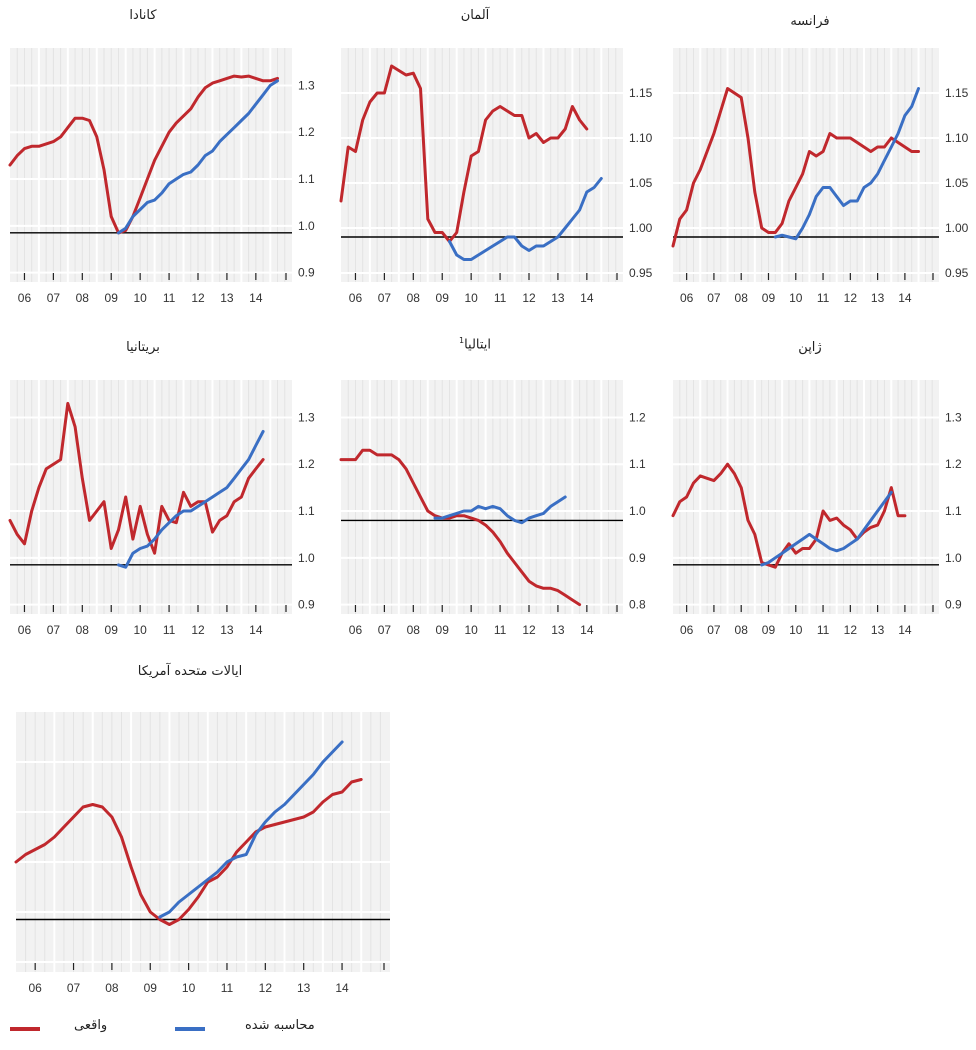  I want to click on y-tick-label: 1.05, so click(957, 183).